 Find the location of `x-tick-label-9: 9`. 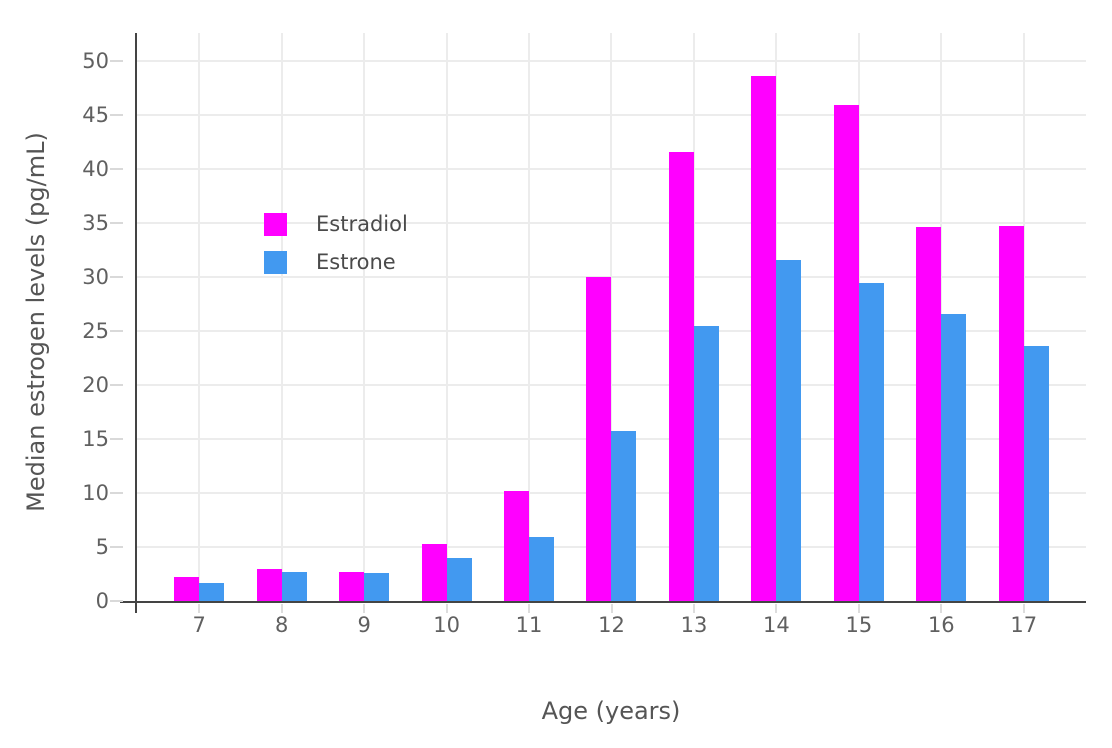

x-tick-label-9: 9 is located at coordinates (364, 625).